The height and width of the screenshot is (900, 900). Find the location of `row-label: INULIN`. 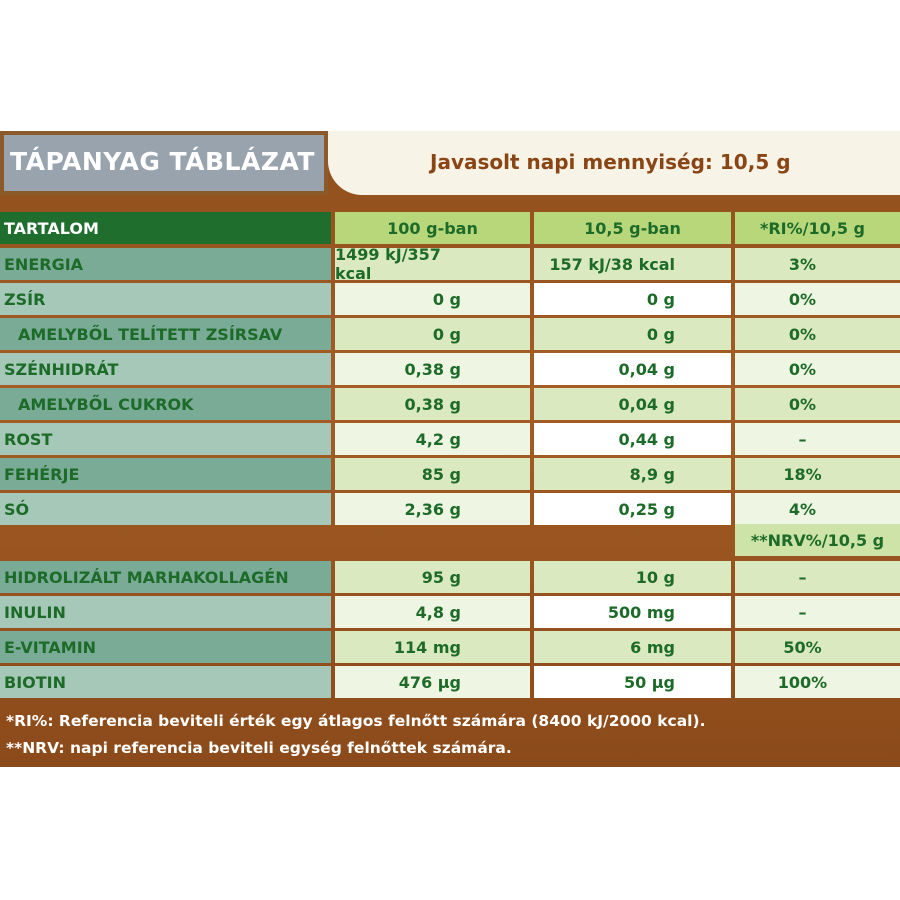

row-label: INULIN is located at coordinates (165, 612).